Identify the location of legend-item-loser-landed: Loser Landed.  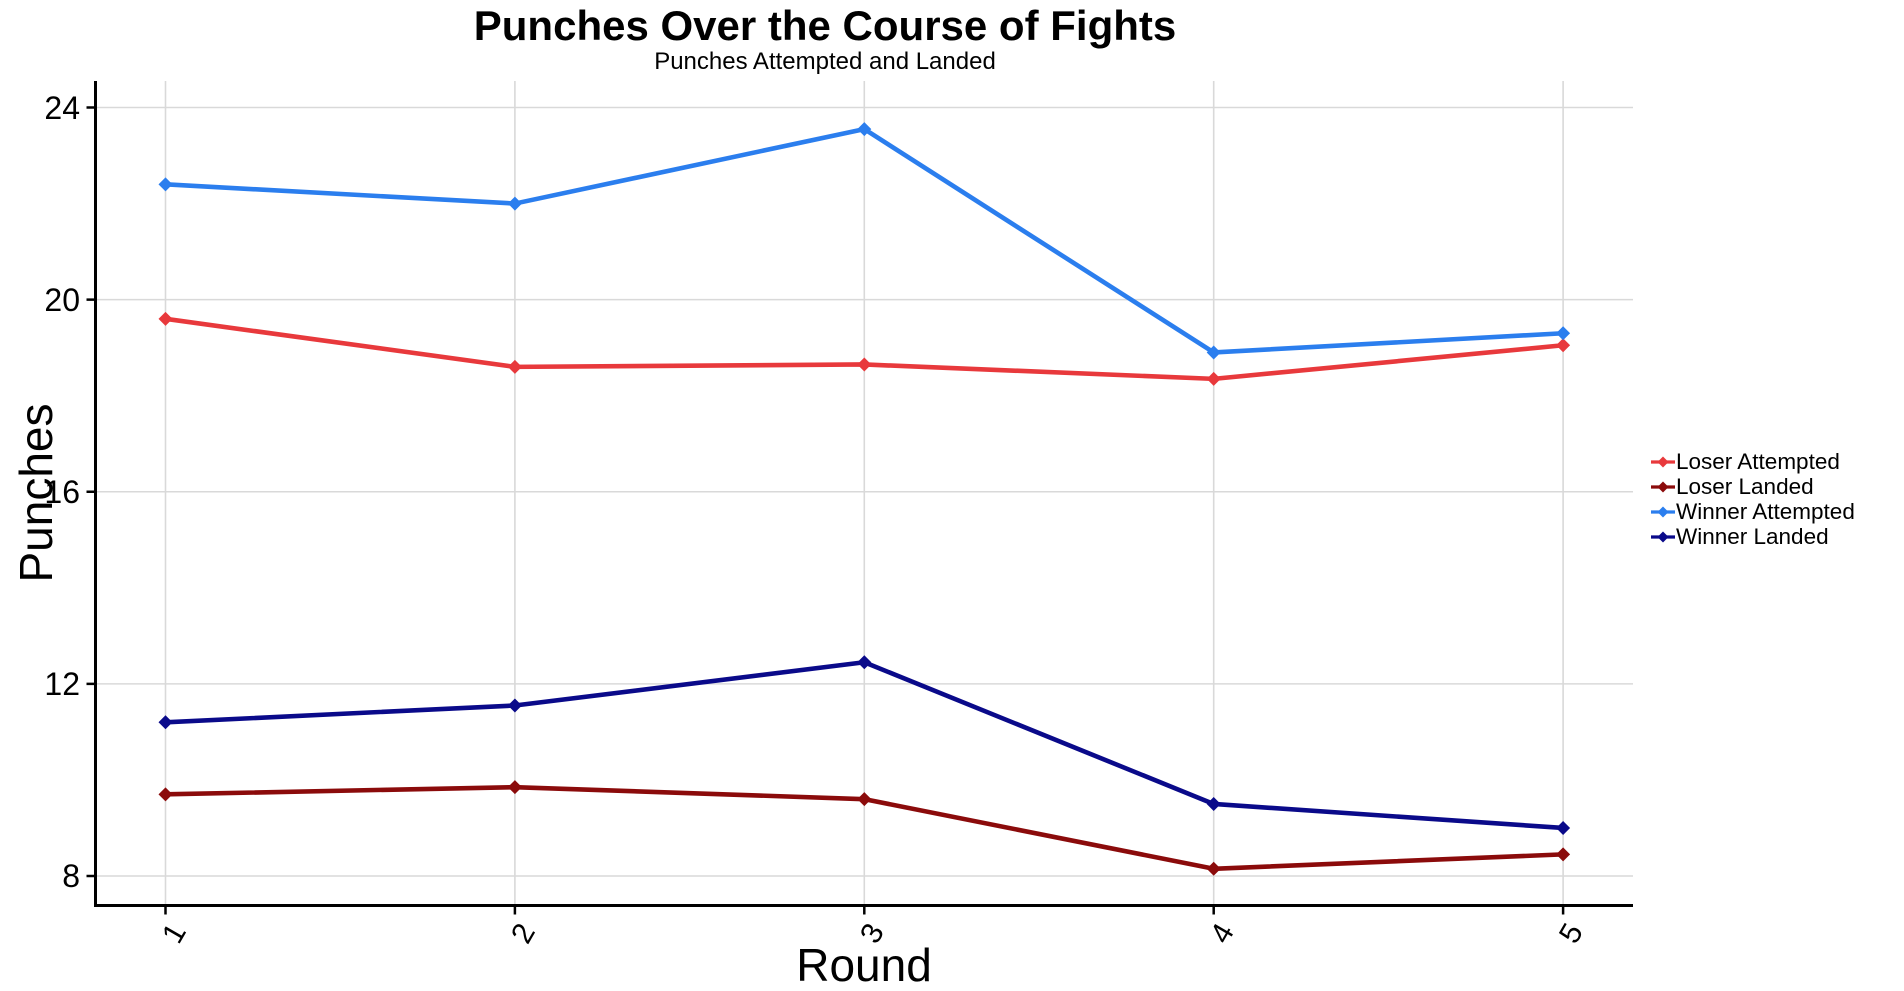
(1752, 486).